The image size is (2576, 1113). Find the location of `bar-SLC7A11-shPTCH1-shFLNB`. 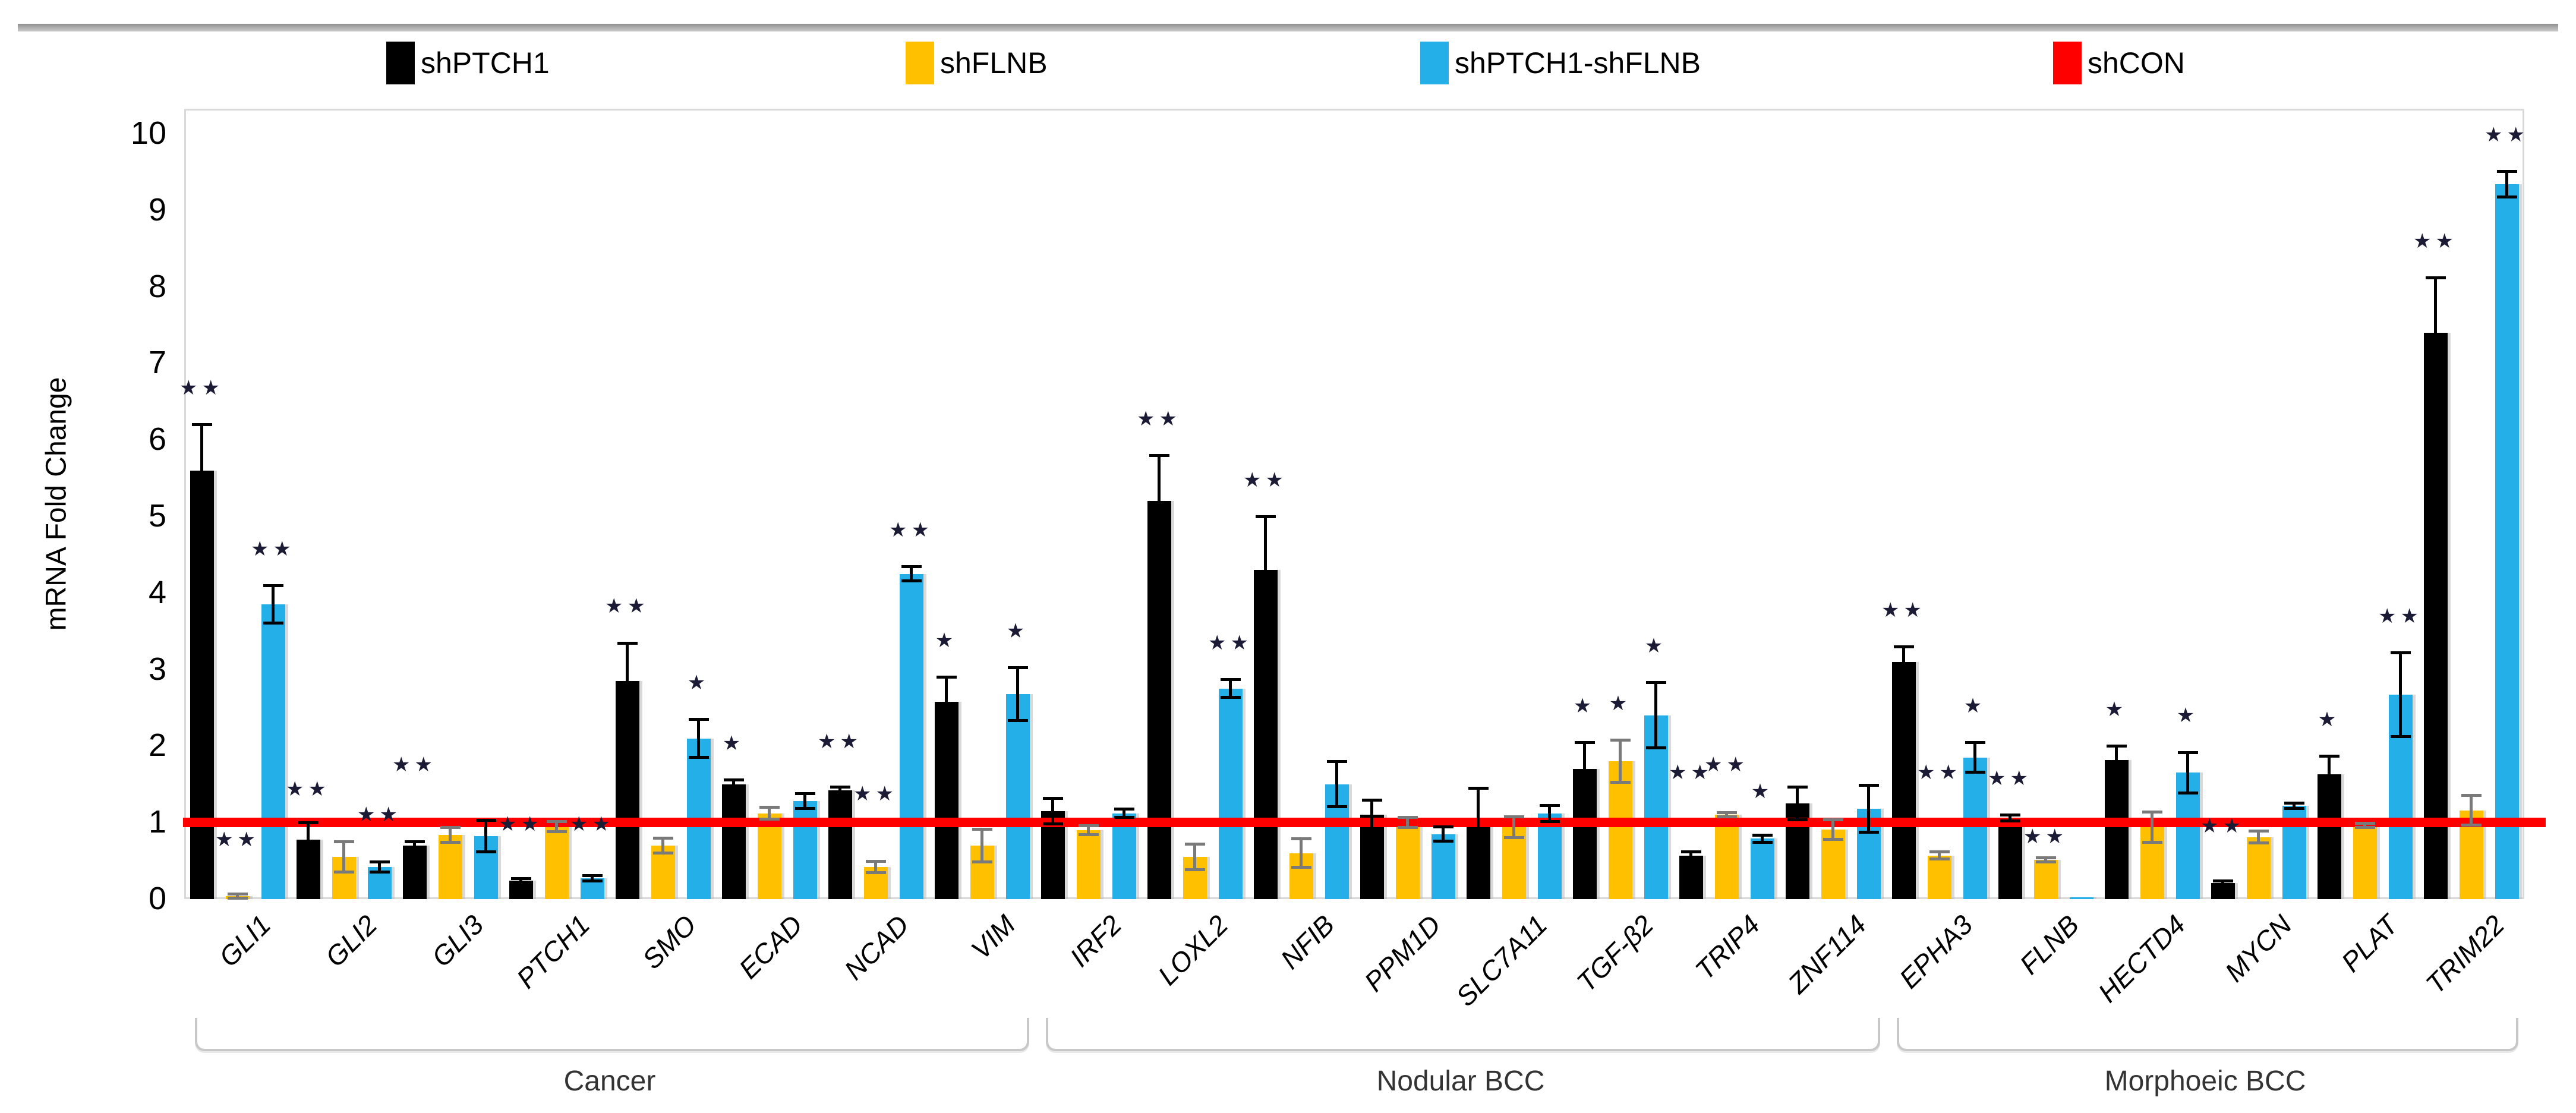

bar-SLC7A11-shPTCH1-shFLNB is located at coordinates (1549, 856).